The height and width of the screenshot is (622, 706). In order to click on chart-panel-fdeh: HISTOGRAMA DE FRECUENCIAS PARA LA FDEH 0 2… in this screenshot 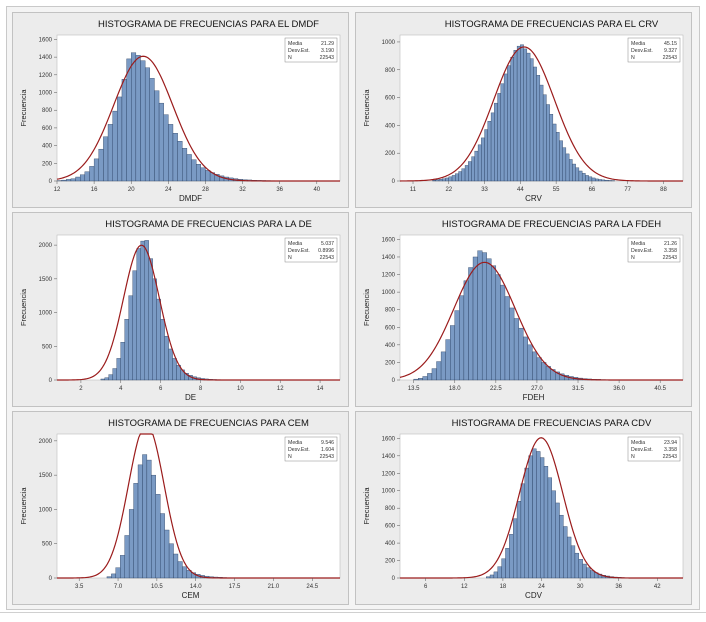, I will do `click(523, 309)`.